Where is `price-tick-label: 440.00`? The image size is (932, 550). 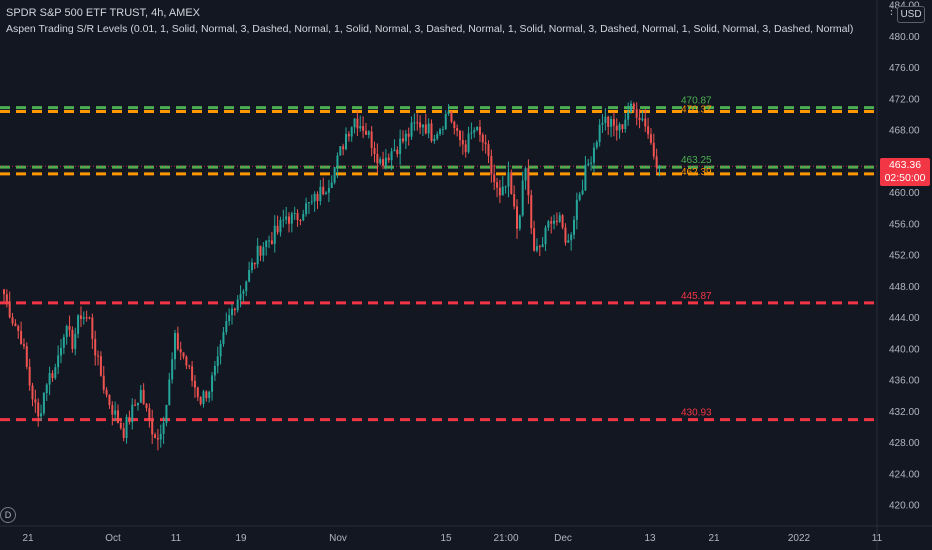
price-tick-label: 440.00 is located at coordinates (904, 349).